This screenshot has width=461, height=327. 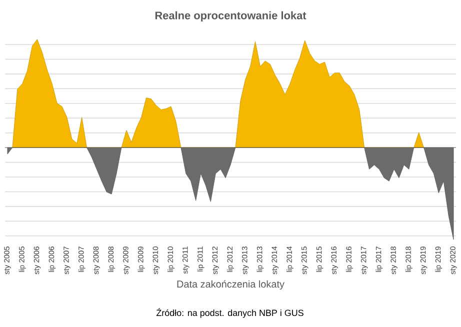 What do you see at coordinates (230, 313) in the screenshot?
I see `text: Źródło: na podst. danych NBP i GUS` at bounding box center [230, 313].